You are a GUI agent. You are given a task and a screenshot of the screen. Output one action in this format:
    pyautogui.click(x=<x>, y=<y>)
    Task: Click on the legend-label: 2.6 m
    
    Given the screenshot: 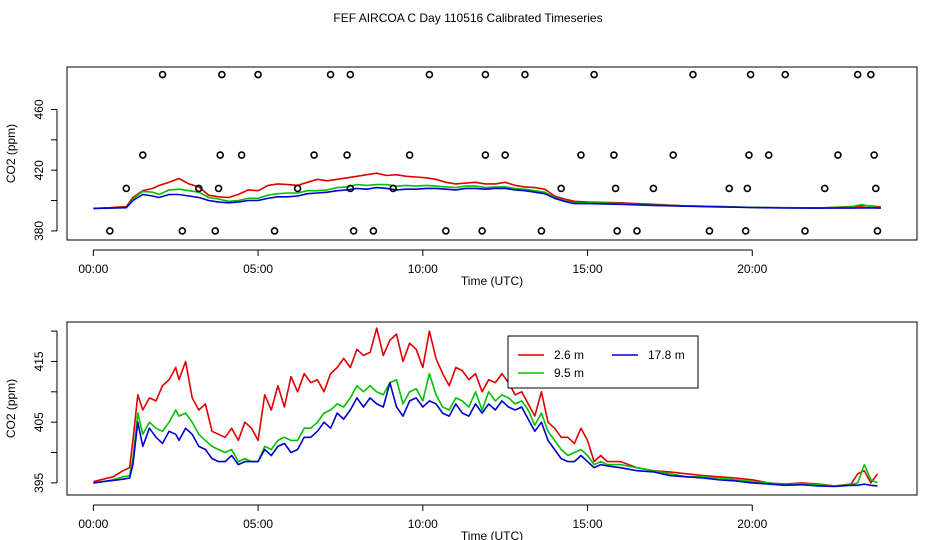 What is the action you would take?
    pyautogui.click(x=569, y=355)
    